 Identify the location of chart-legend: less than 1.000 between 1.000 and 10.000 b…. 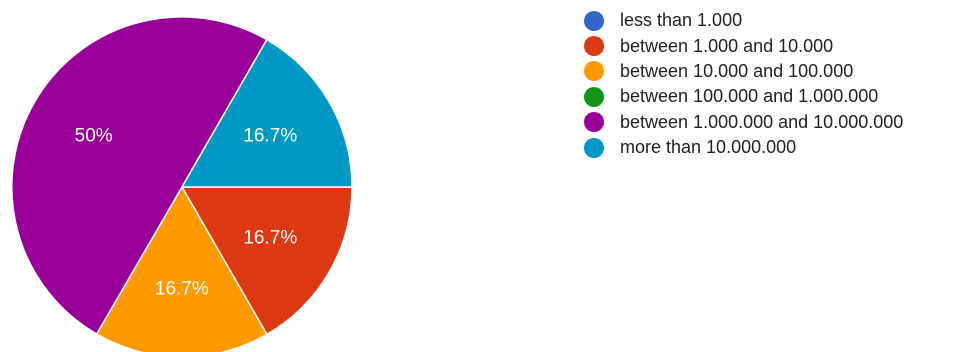
(743, 84).